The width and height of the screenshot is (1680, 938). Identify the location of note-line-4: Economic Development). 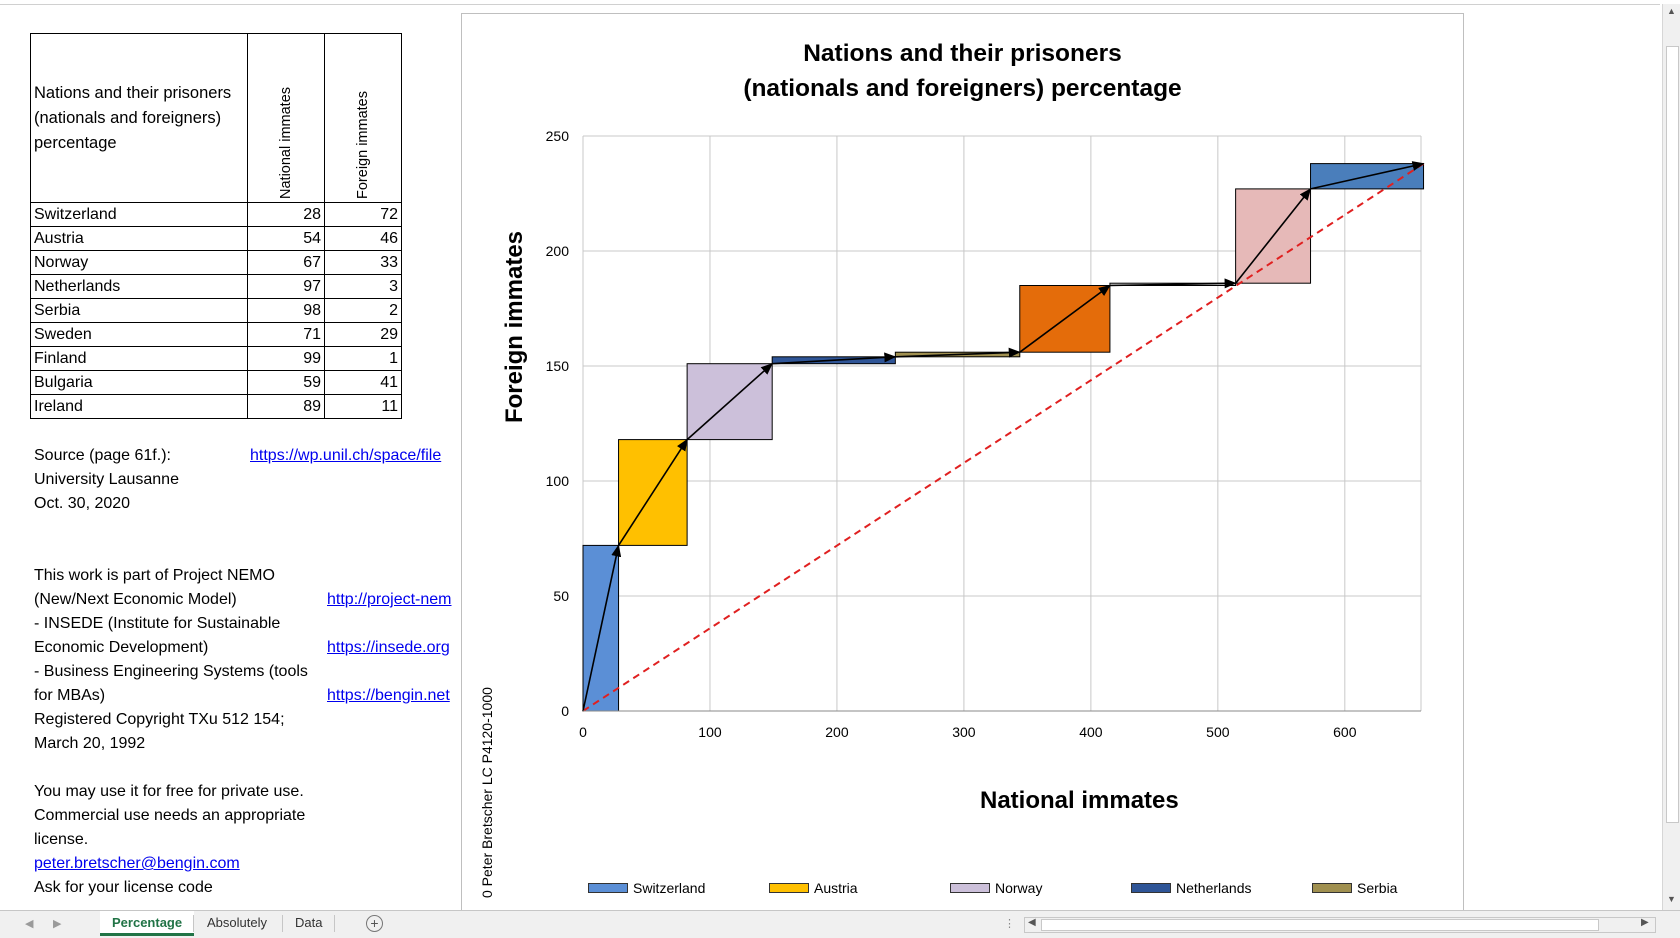
(121, 647).